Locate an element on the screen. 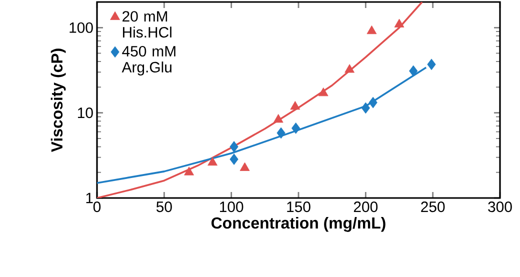 The height and width of the screenshot is (277, 520). y-tick-label: 100 is located at coordinates (81, 27).